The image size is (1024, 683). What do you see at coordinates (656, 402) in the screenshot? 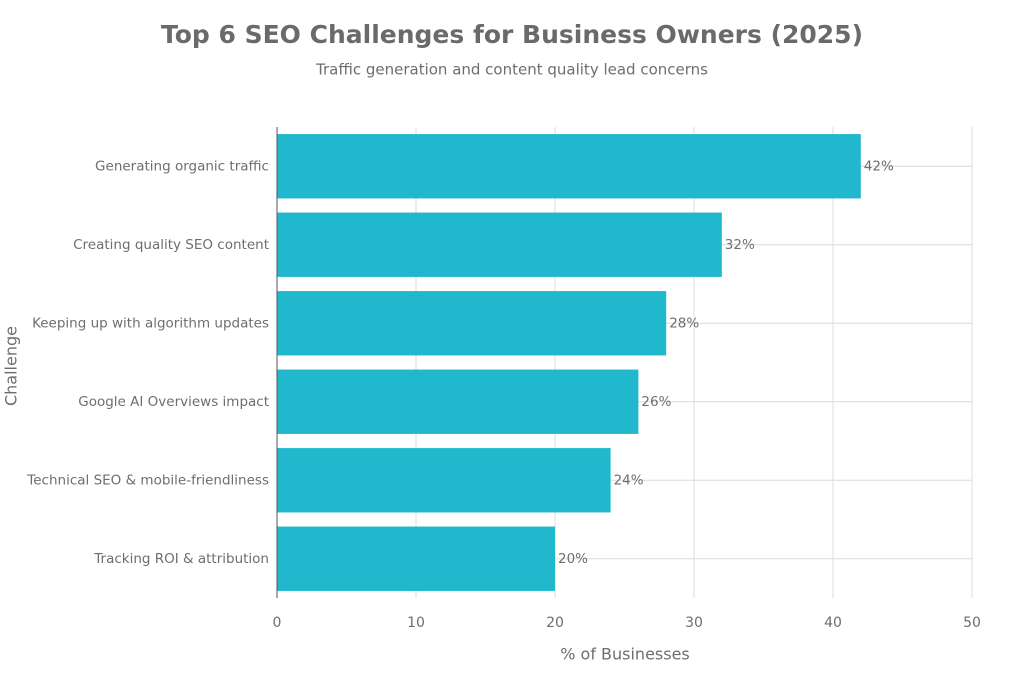
I see `value-label: 26%` at bounding box center [656, 402].